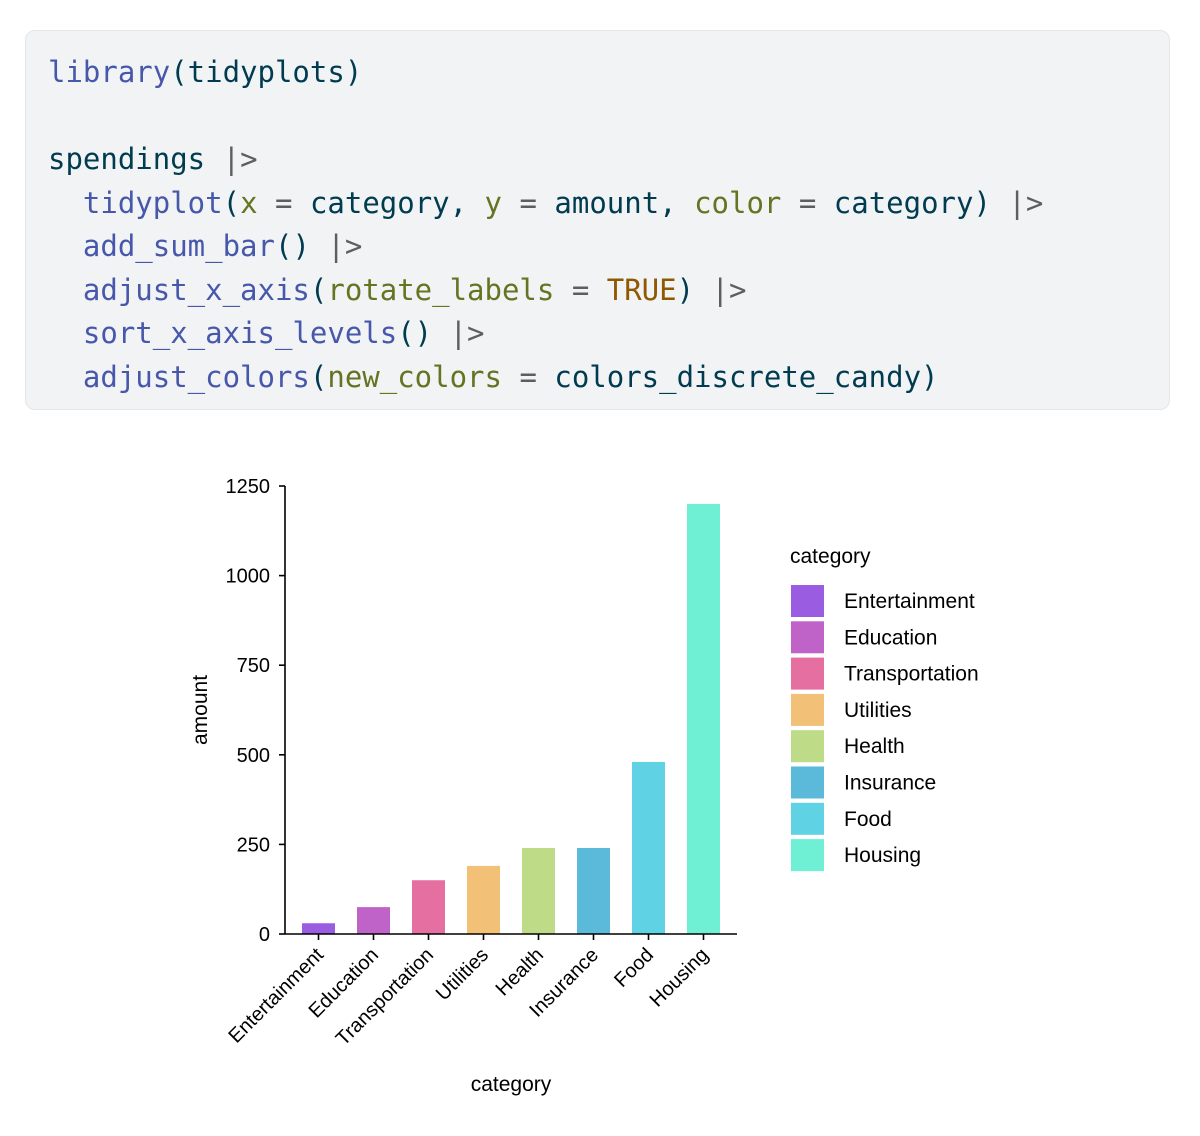 The width and height of the screenshot is (1200, 1136). Describe the element at coordinates (511, 718) in the screenshot. I see `bars-group` at that location.